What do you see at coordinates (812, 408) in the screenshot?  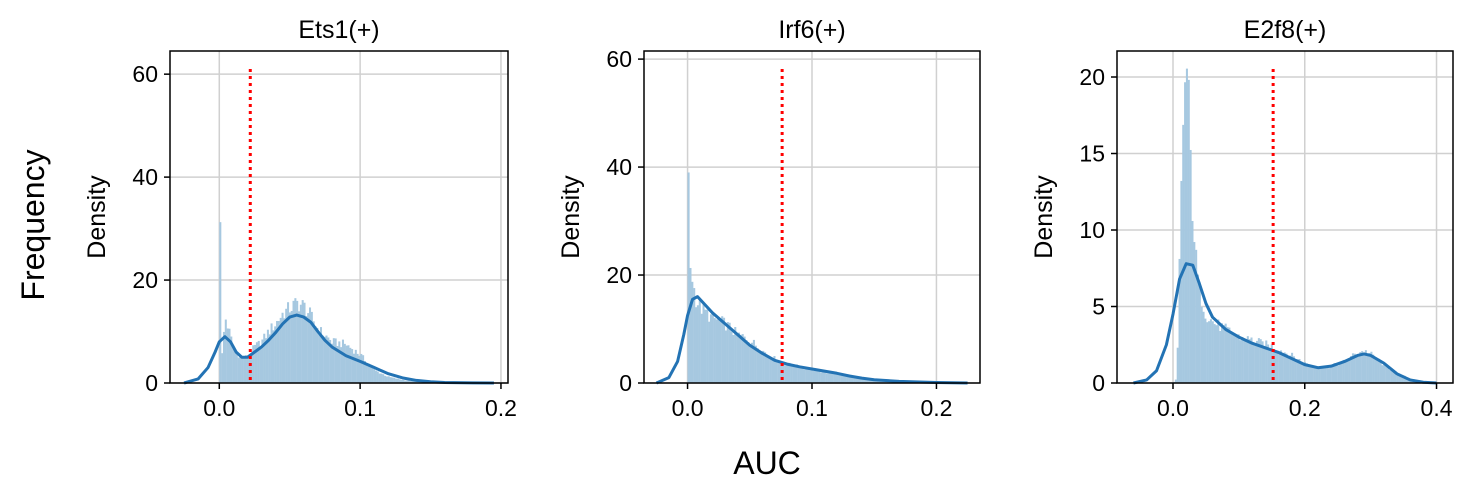 I see `x-tick-label: 0.1` at bounding box center [812, 408].